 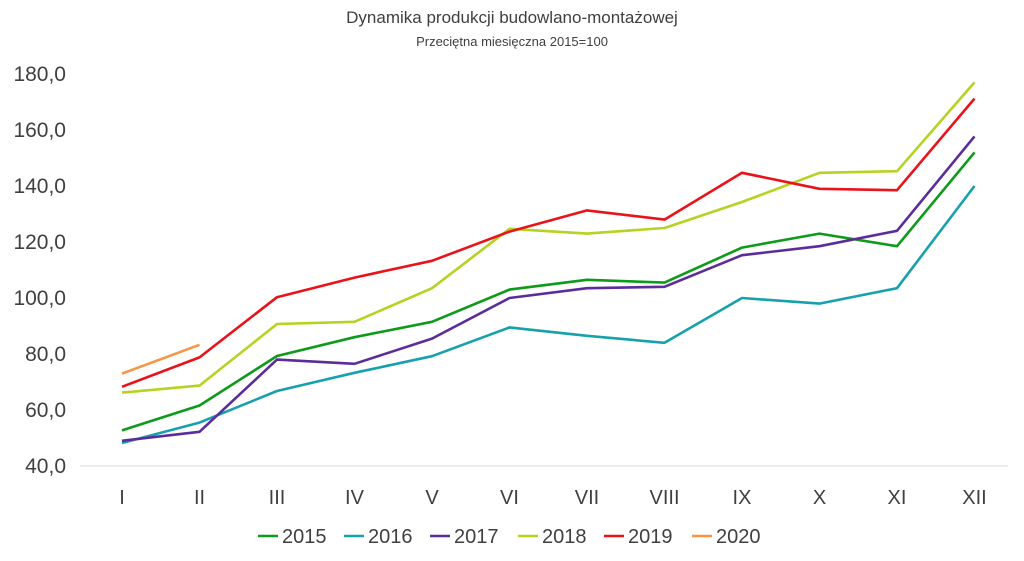 What do you see at coordinates (199, 498) in the screenshot?
I see `x-tick-label: II` at bounding box center [199, 498].